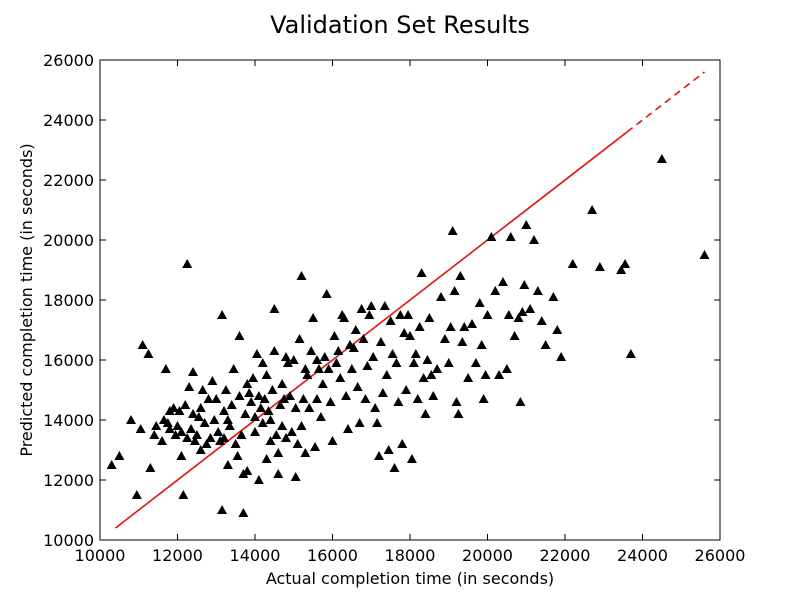  Describe the element at coordinates (68, 120) in the screenshot. I see `y-tick-label: 24000` at that location.